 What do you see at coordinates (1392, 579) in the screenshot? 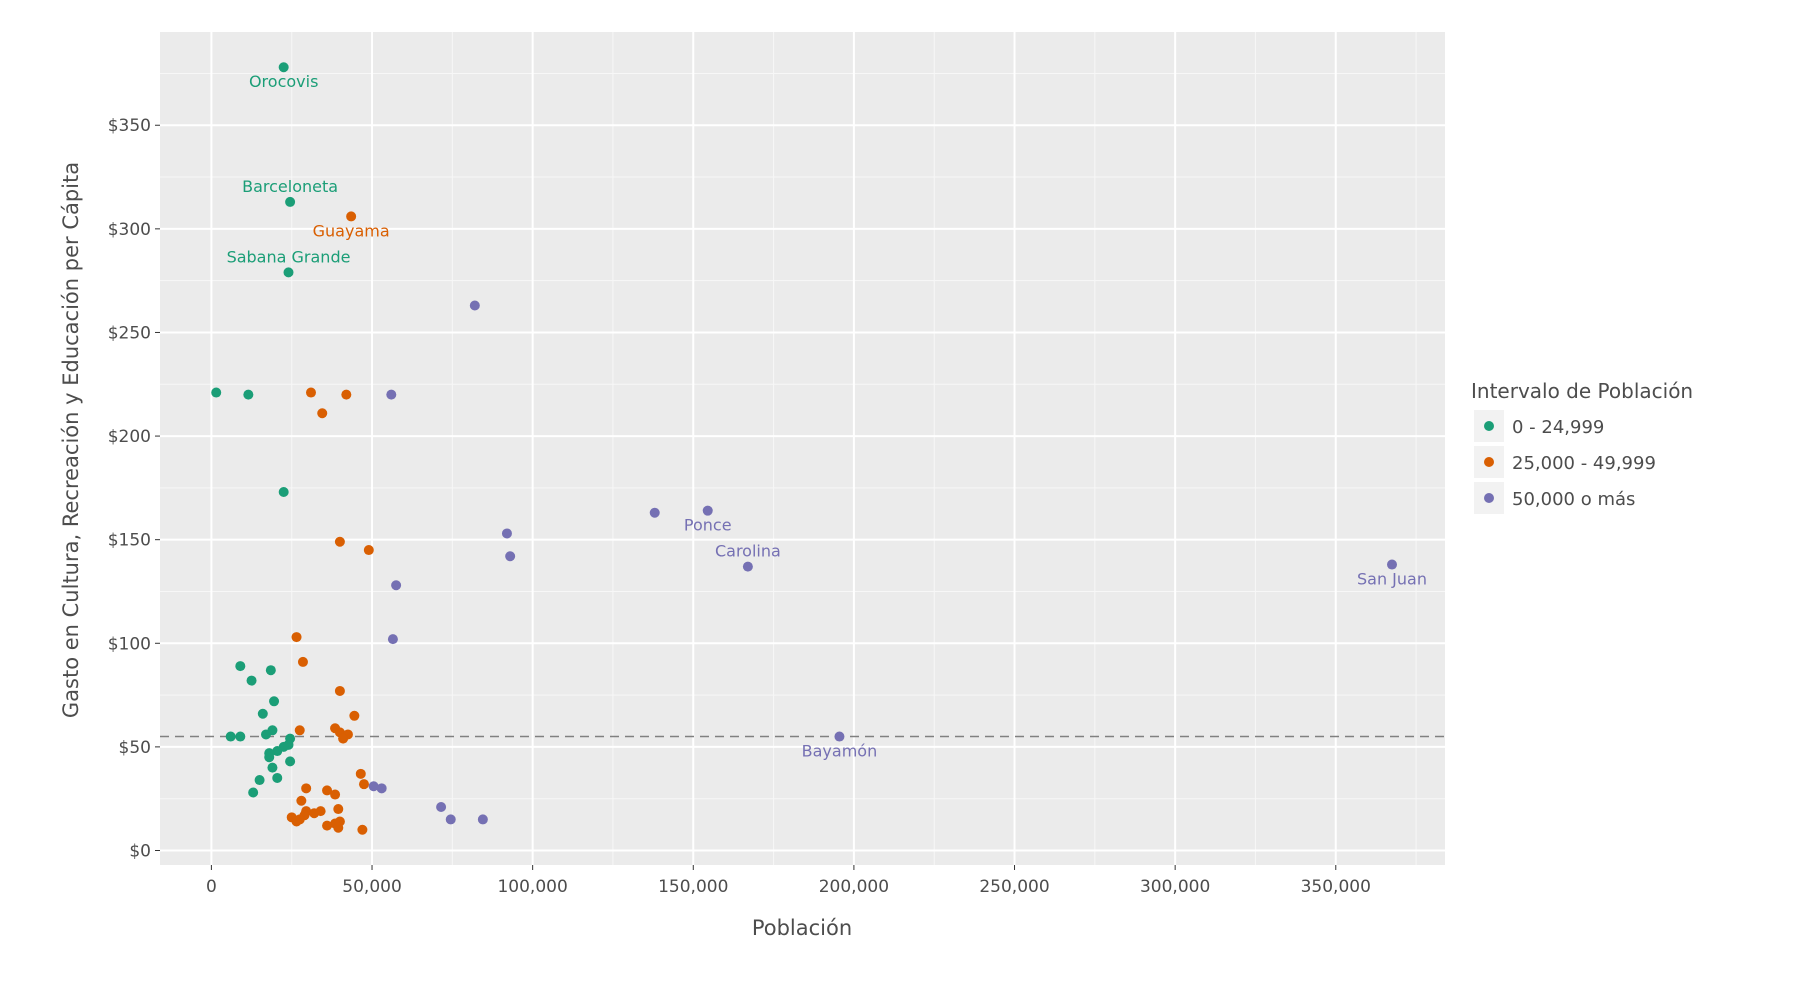
I see `point-label: San Juan` at bounding box center [1392, 579].